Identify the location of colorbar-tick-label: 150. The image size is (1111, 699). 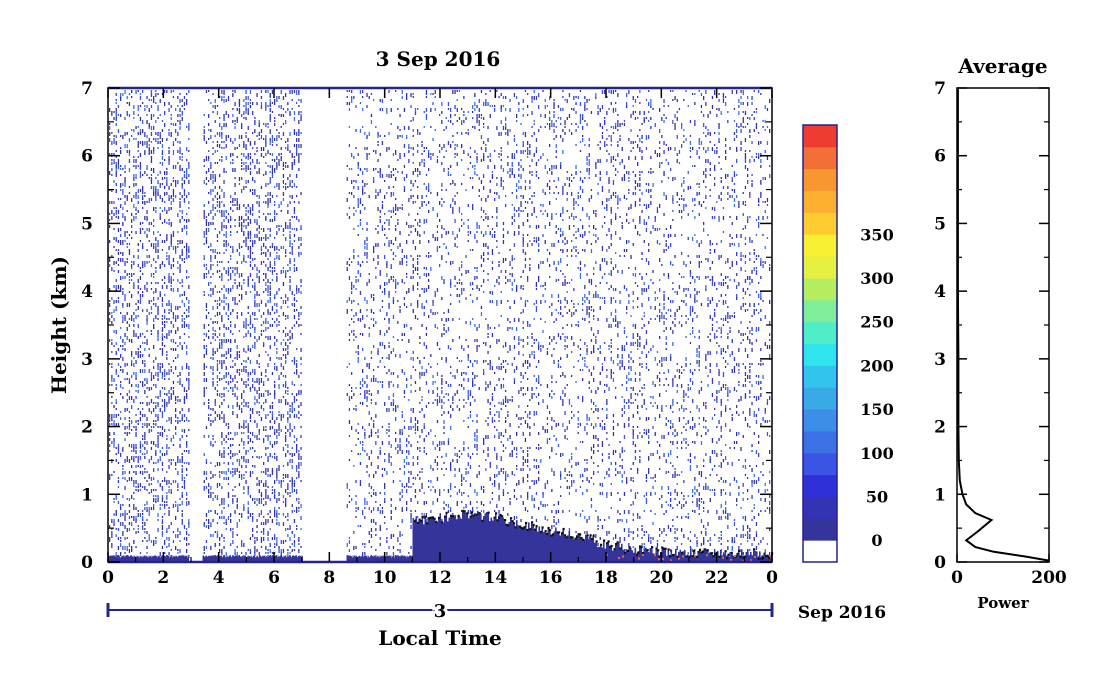
(876, 409).